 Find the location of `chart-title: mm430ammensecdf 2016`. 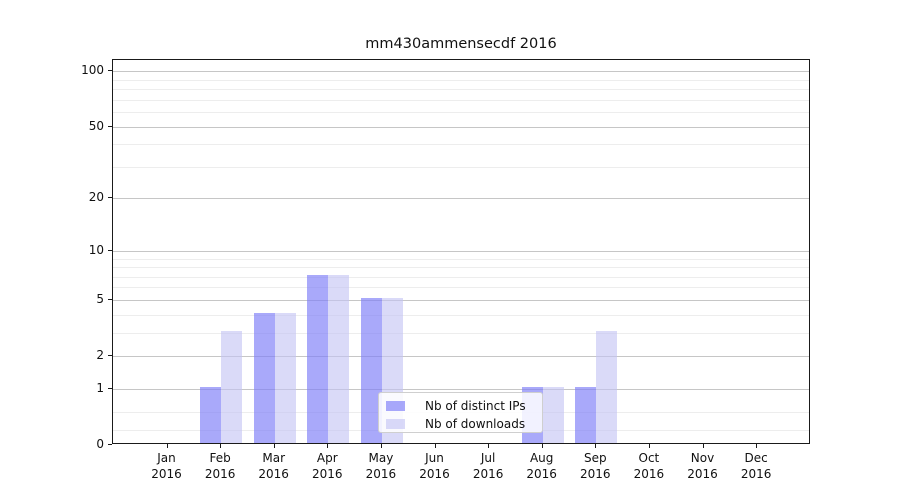

chart-title: mm430ammensecdf 2016 is located at coordinates (461, 44).